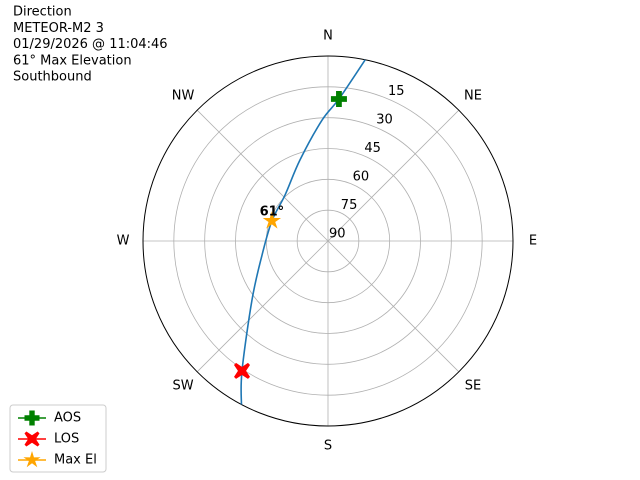  What do you see at coordinates (533, 241) in the screenshot?
I see `theta-tick-label: E` at bounding box center [533, 241].